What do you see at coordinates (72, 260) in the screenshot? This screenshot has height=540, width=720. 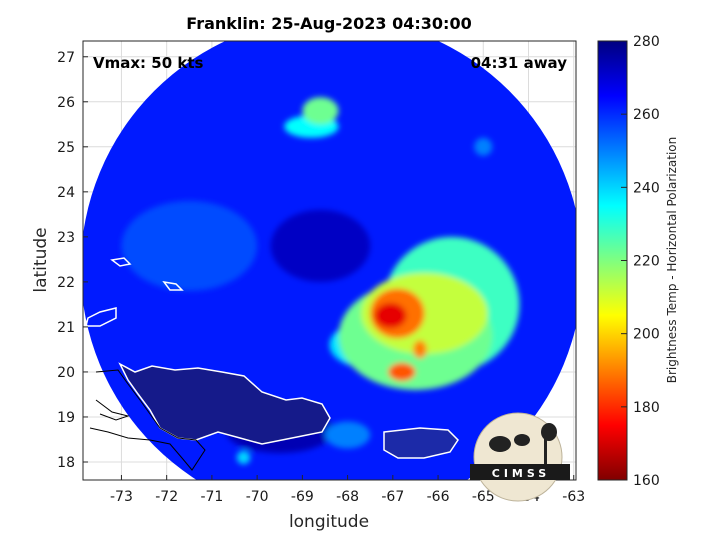 I see `y-axis-ticks: 18 19 20 21 22 23 24 25 26 27` at bounding box center [72, 260].